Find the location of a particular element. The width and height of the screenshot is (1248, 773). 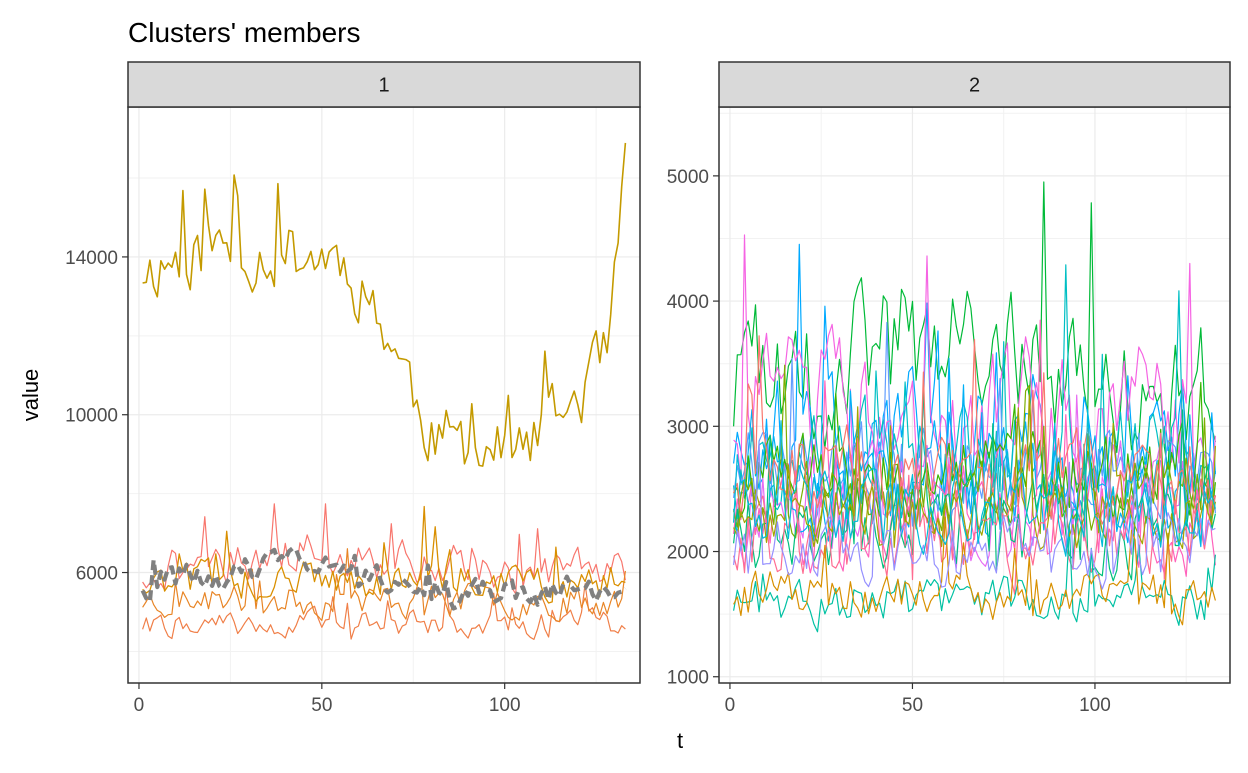

chart-title: Clusters' members is located at coordinates (244, 32).